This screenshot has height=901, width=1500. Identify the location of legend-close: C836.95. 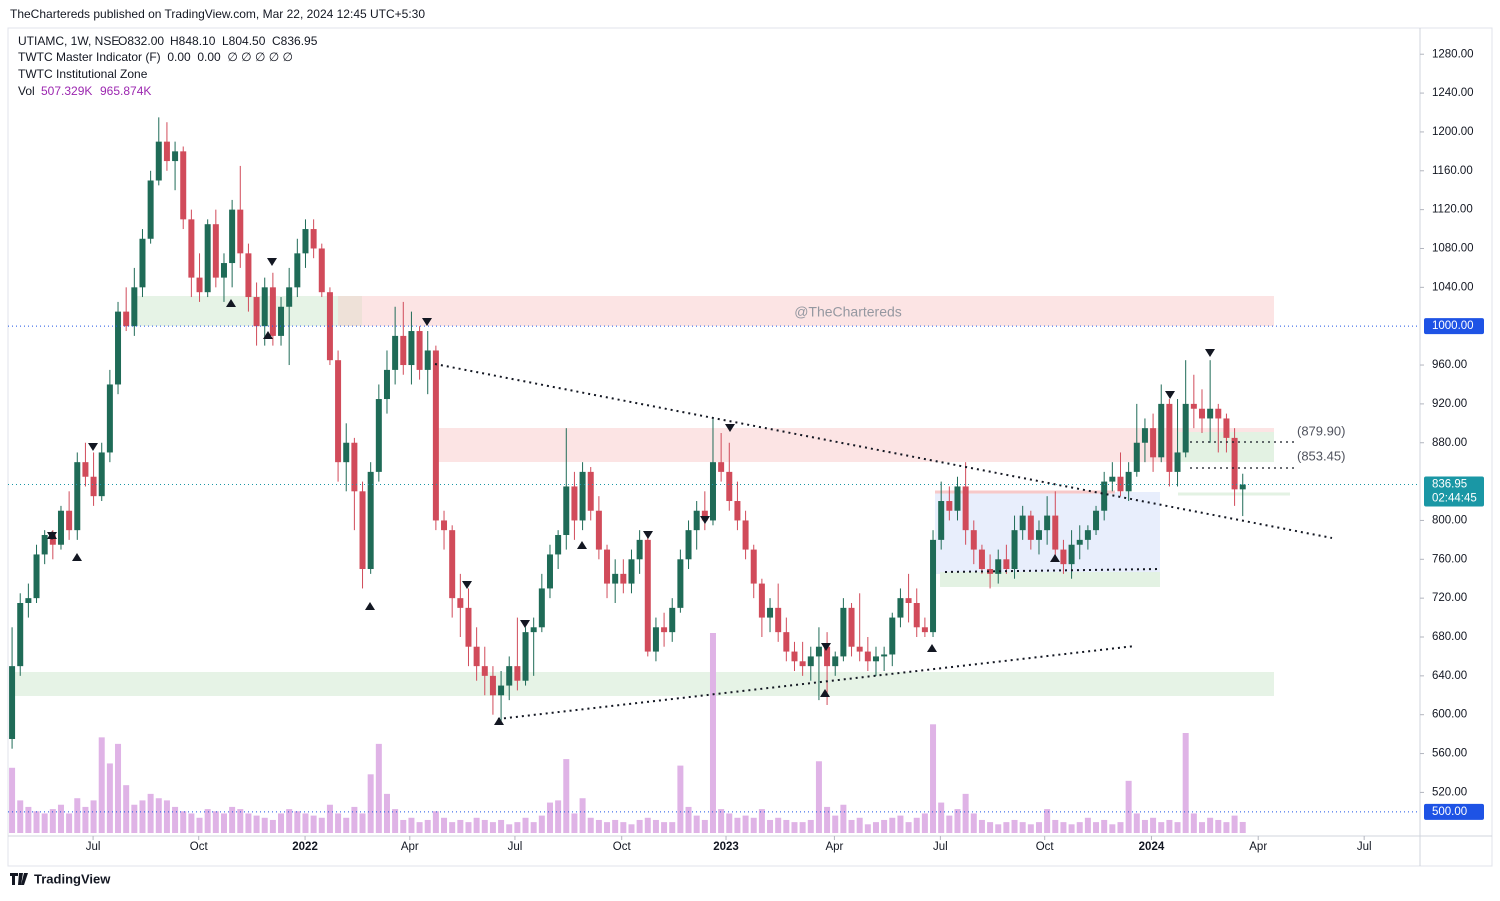
(295, 41).